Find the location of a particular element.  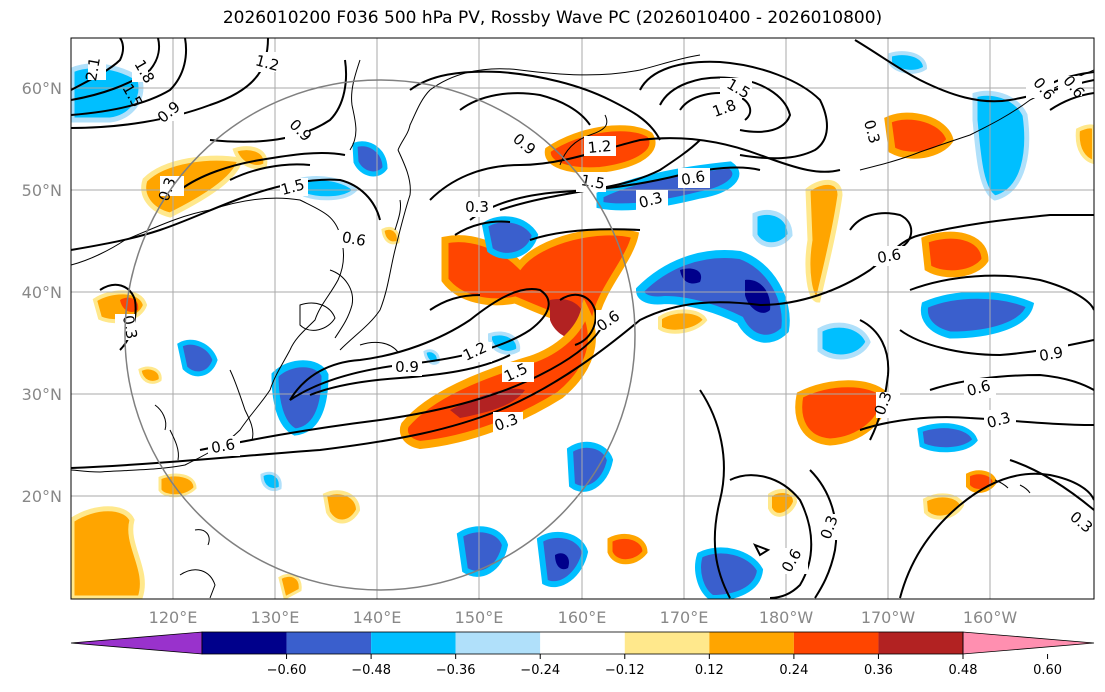

lon-label: 150°E is located at coordinates (479, 617).